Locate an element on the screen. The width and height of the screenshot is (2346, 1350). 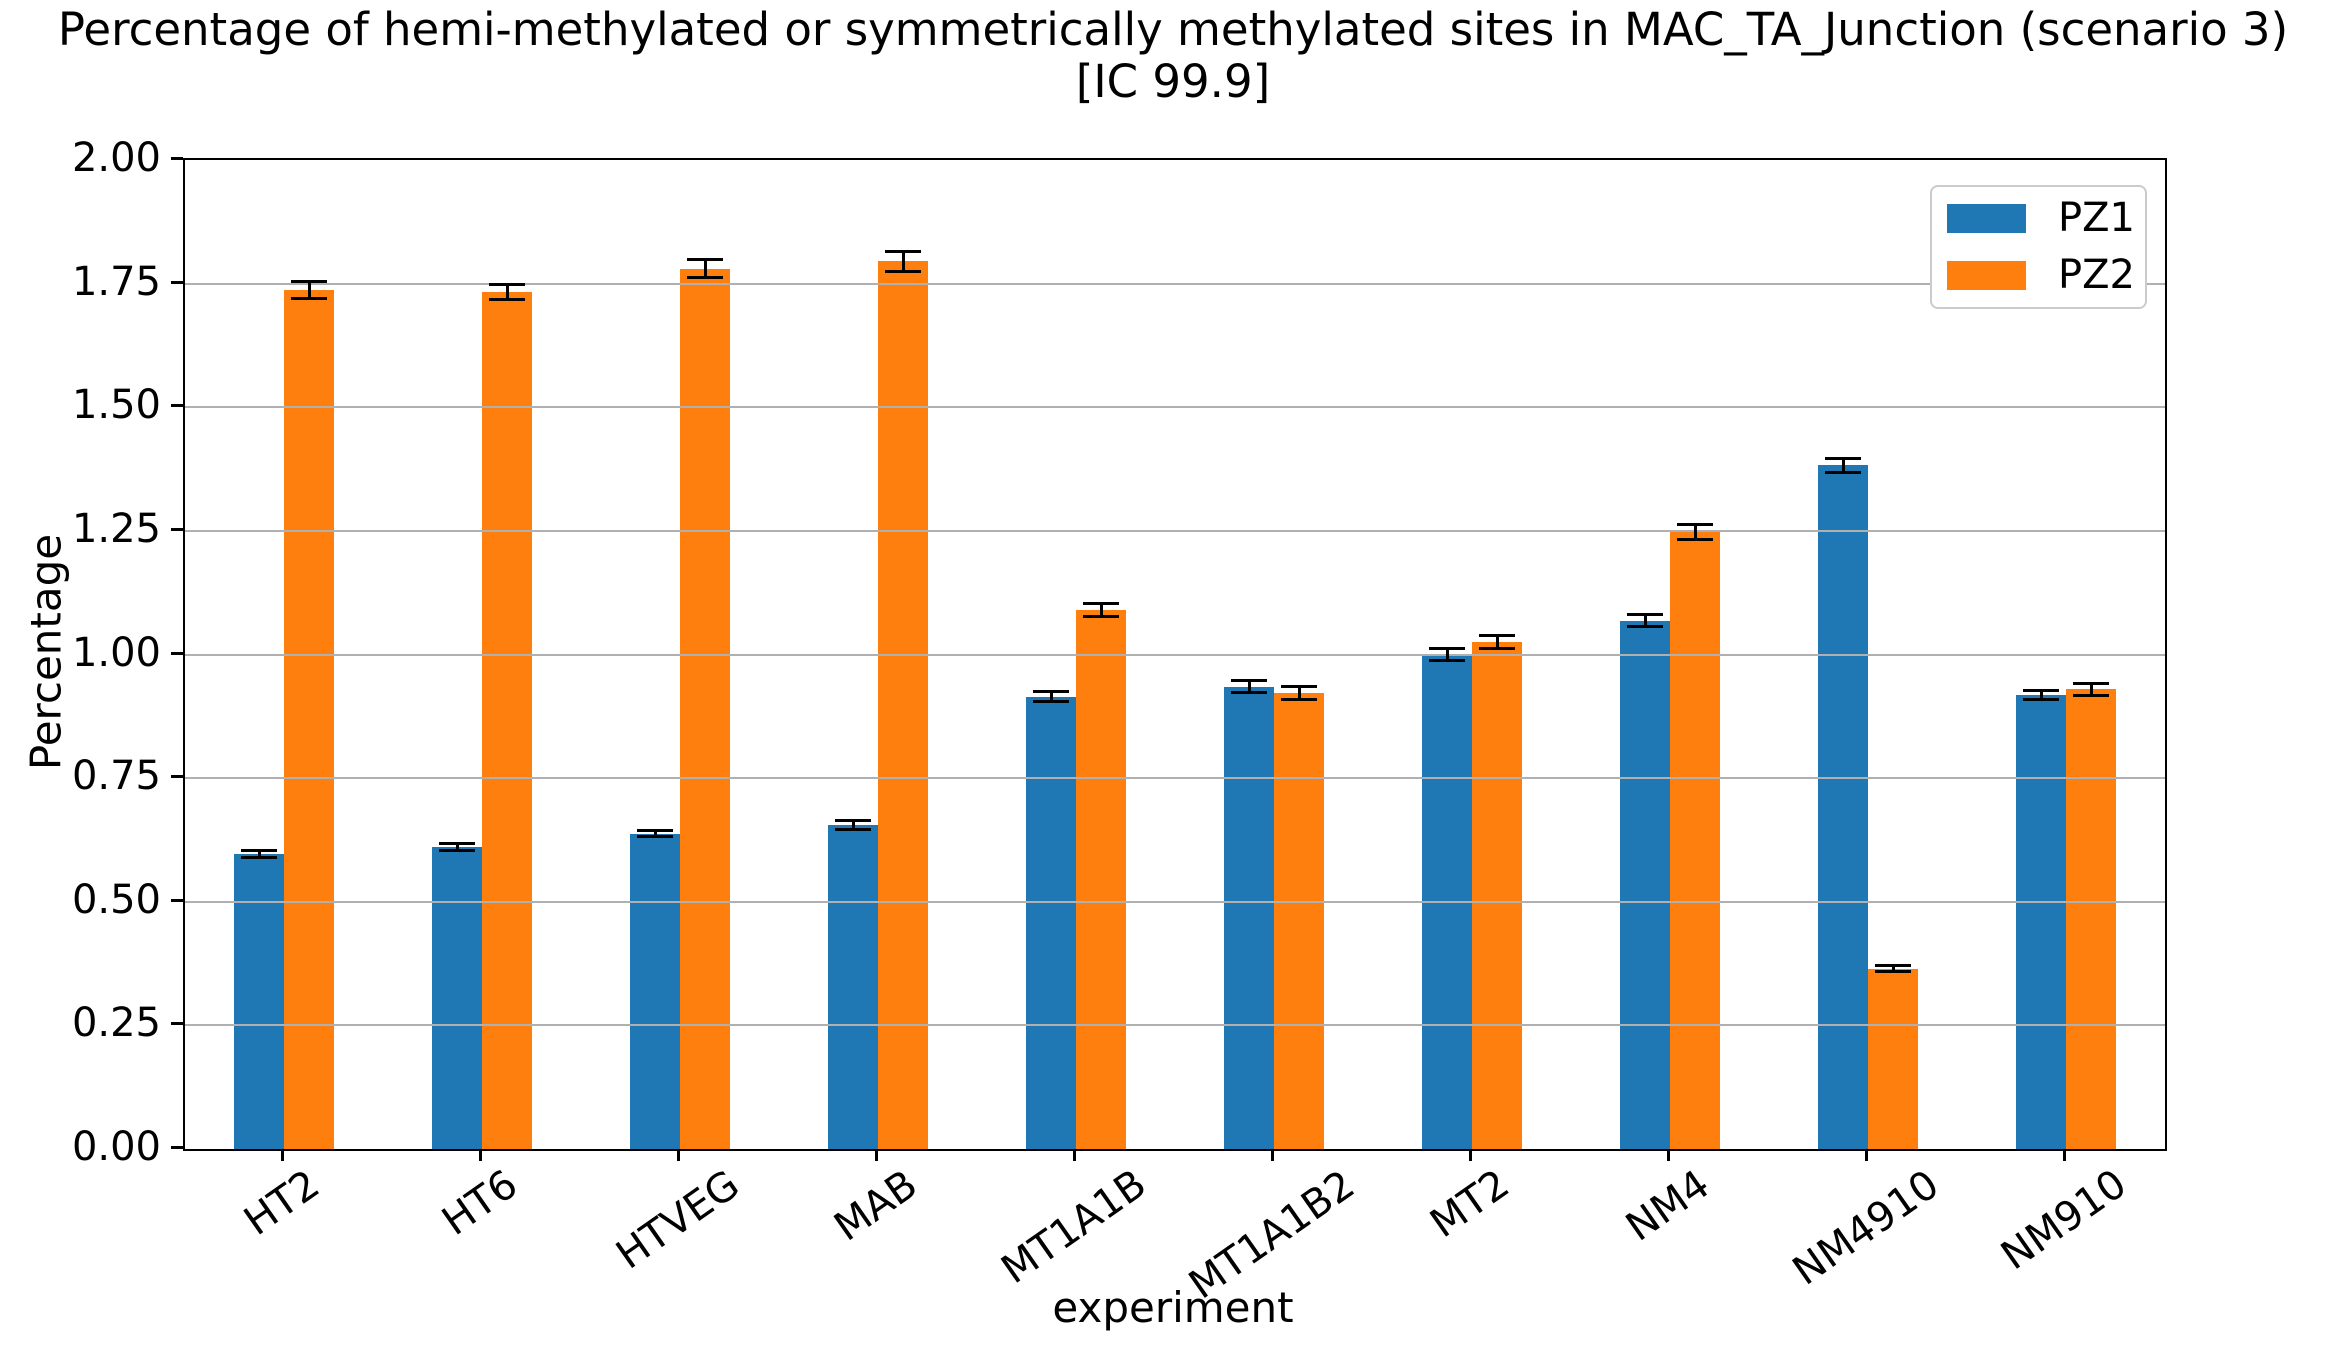
bar-pz1-MT1A1B2 is located at coordinates (1249, 917).